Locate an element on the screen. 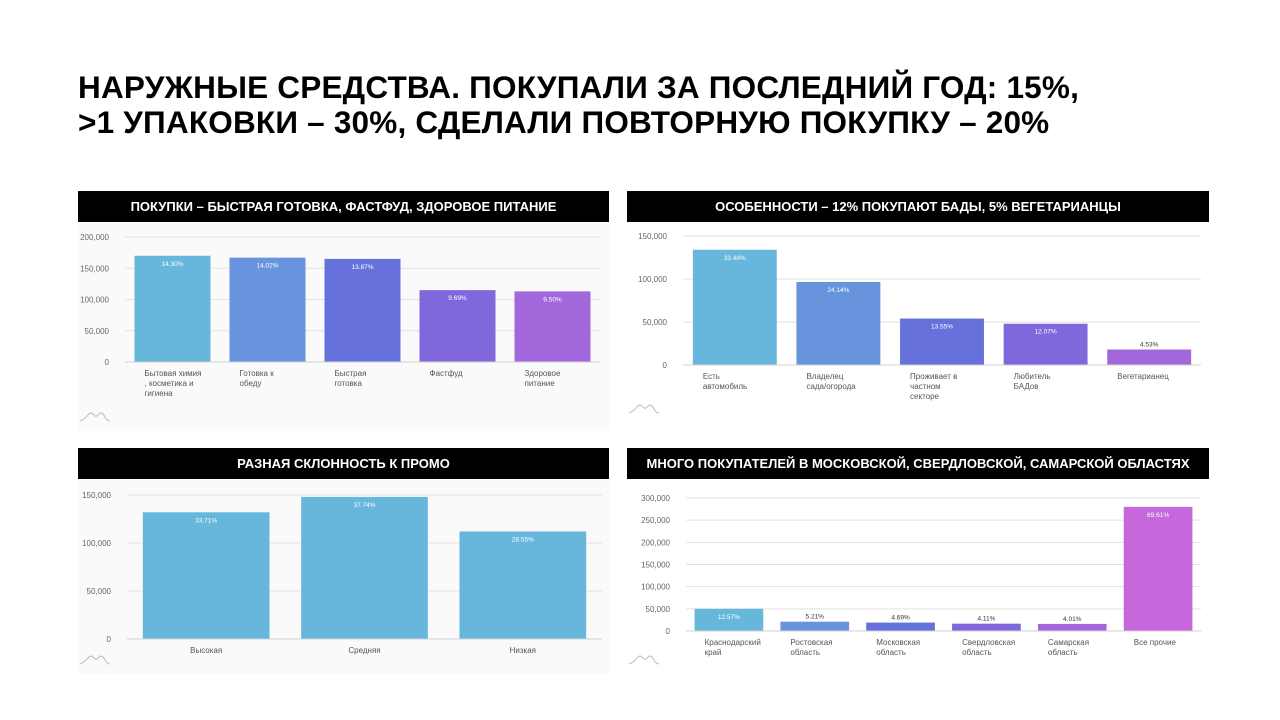 The height and width of the screenshot is (720, 1280). category-label: обеду is located at coordinates (251, 383).